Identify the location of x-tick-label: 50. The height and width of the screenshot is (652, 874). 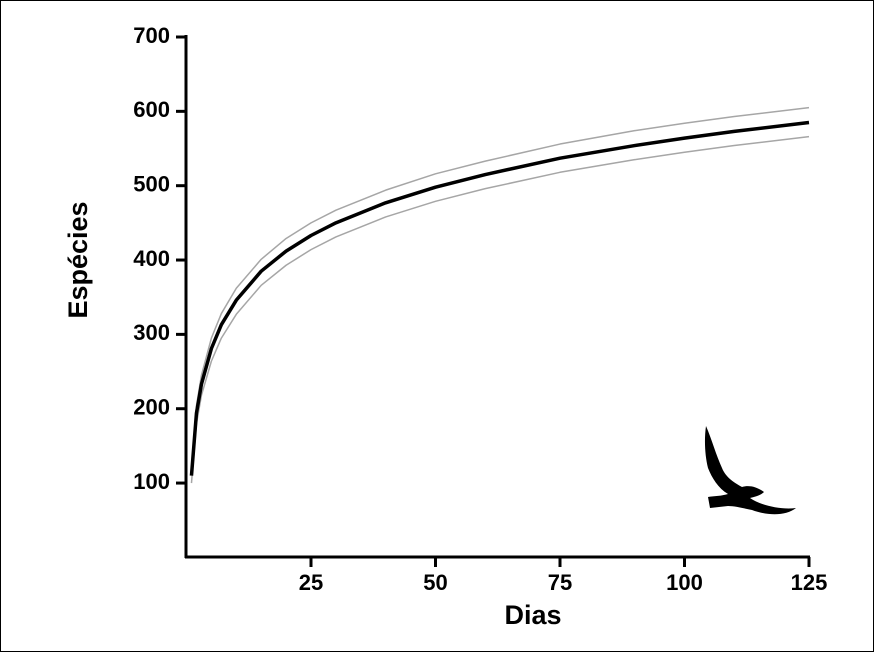
(435, 582).